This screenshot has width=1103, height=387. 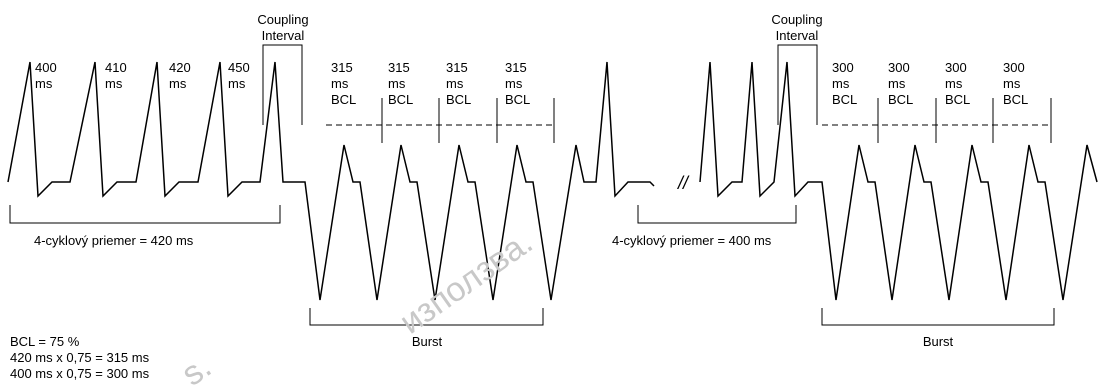 What do you see at coordinates (938, 341) in the screenshot?
I see `right-burst-label: Burst` at bounding box center [938, 341].